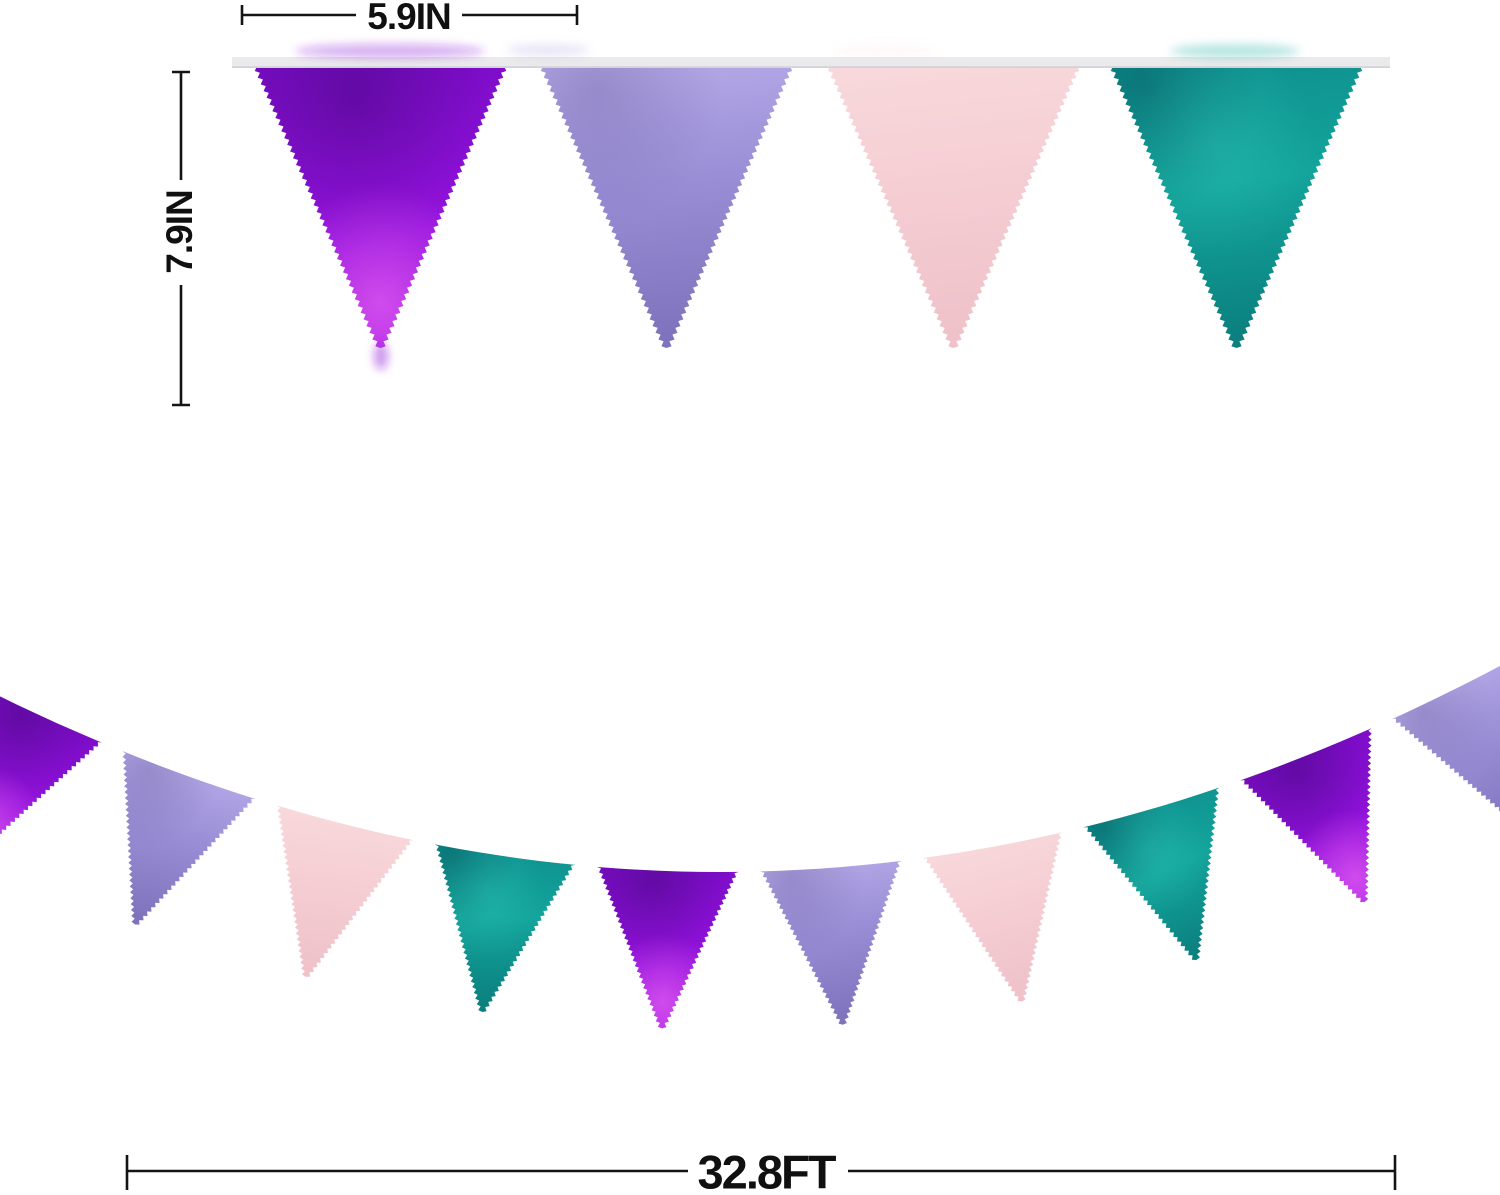 The image size is (1500, 1195). I want to click on width-dimension-line, so click(409, 15).